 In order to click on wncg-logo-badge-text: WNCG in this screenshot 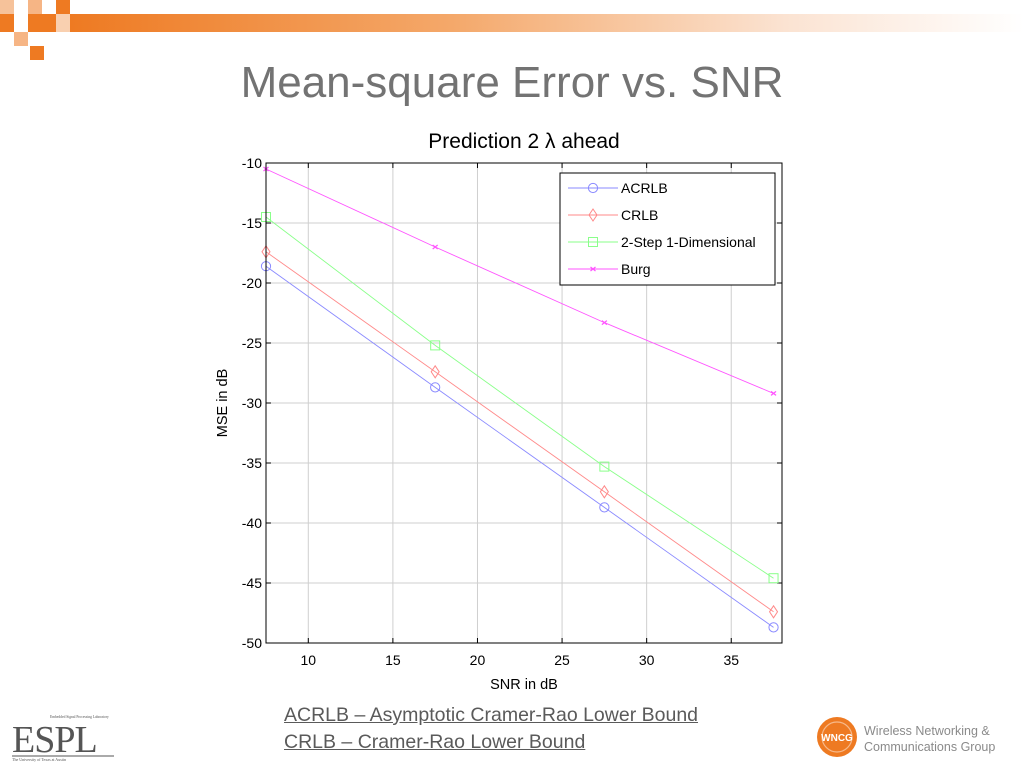, I will do `click(837, 738)`.